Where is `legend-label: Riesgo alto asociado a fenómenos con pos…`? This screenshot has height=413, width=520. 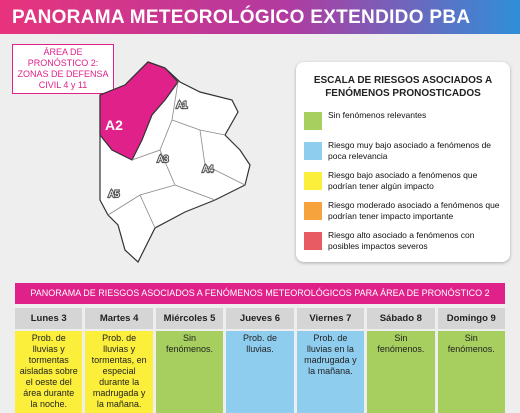 legend-label: Riesgo alto asociado a fenómenos con pos… is located at coordinates (401, 240).